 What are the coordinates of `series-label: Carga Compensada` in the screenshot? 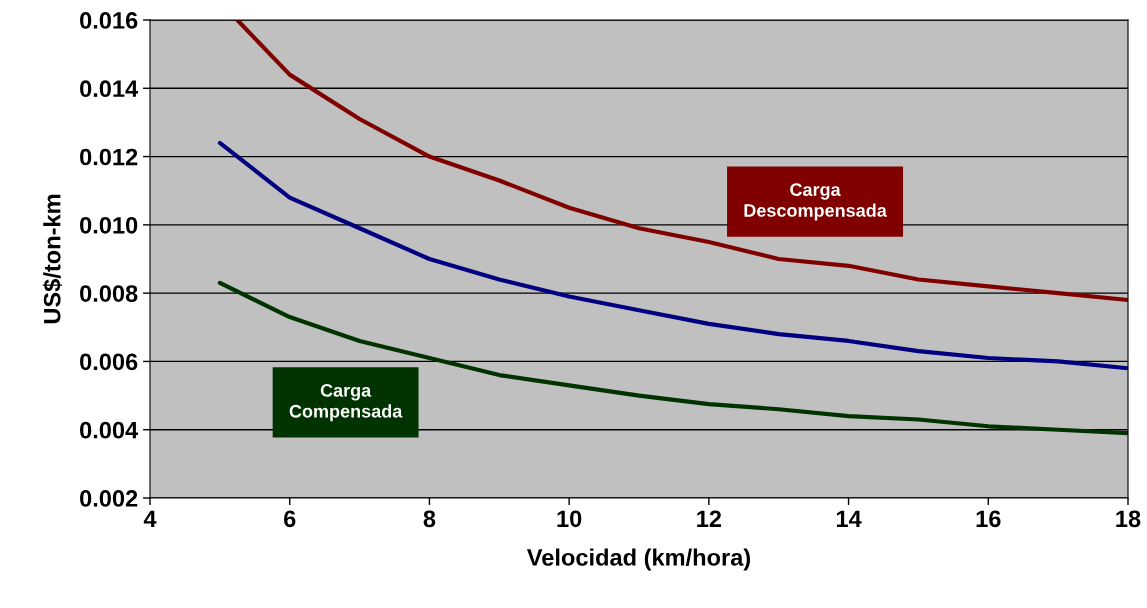 It's located at (346, 403).